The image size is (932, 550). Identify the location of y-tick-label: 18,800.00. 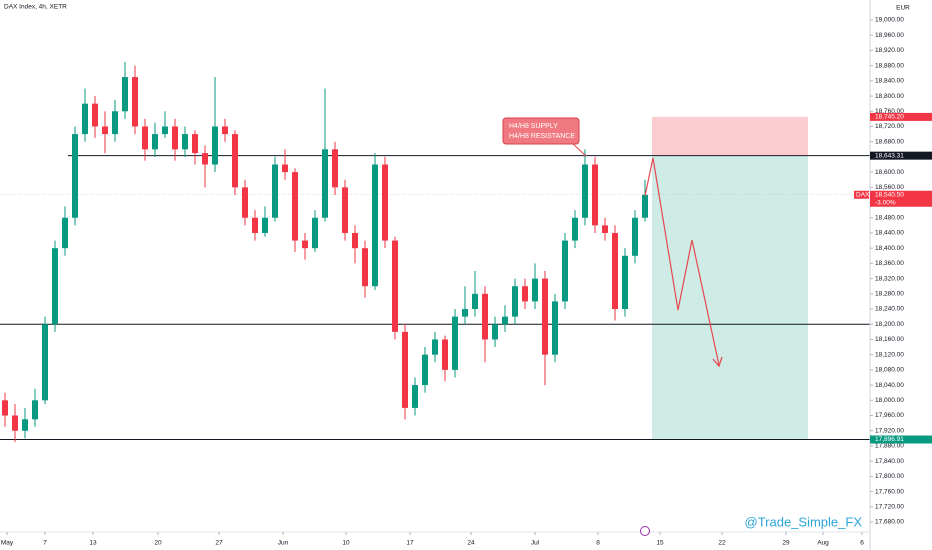
(889, 96).